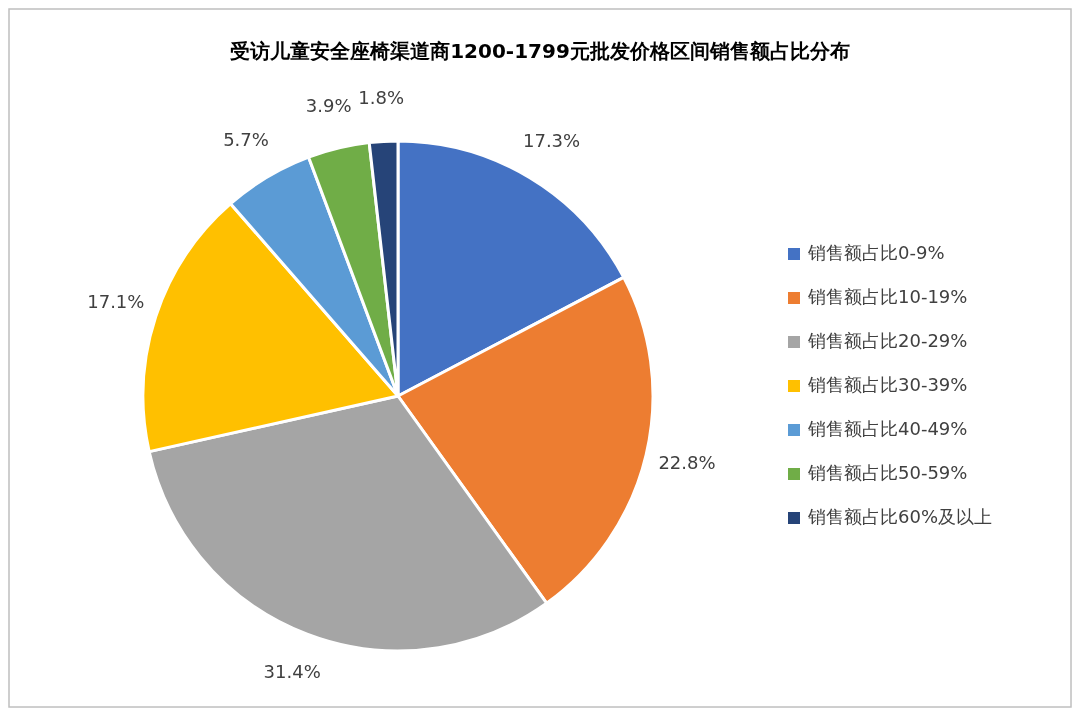 Image resolution: width=1080 pixels, height=716 pixels. Describe the element at coordinates (900, 516) in the screenshot. I see `legend-label: 销售额占比60%及以上` at that location.